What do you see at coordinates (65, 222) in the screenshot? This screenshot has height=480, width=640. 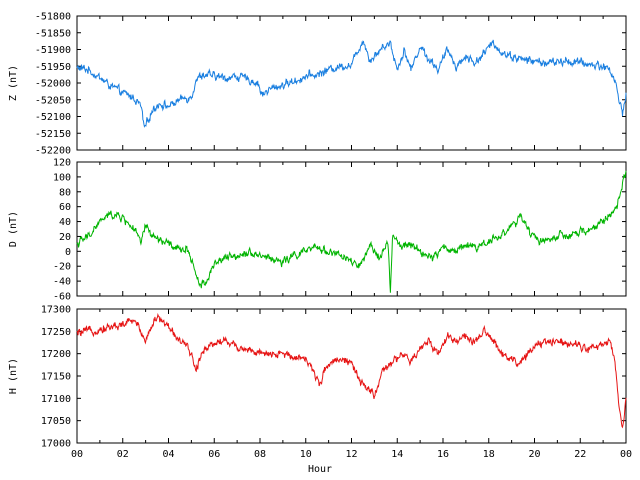 I see `y-tick-label: 40` at bounding box center [65, 222].